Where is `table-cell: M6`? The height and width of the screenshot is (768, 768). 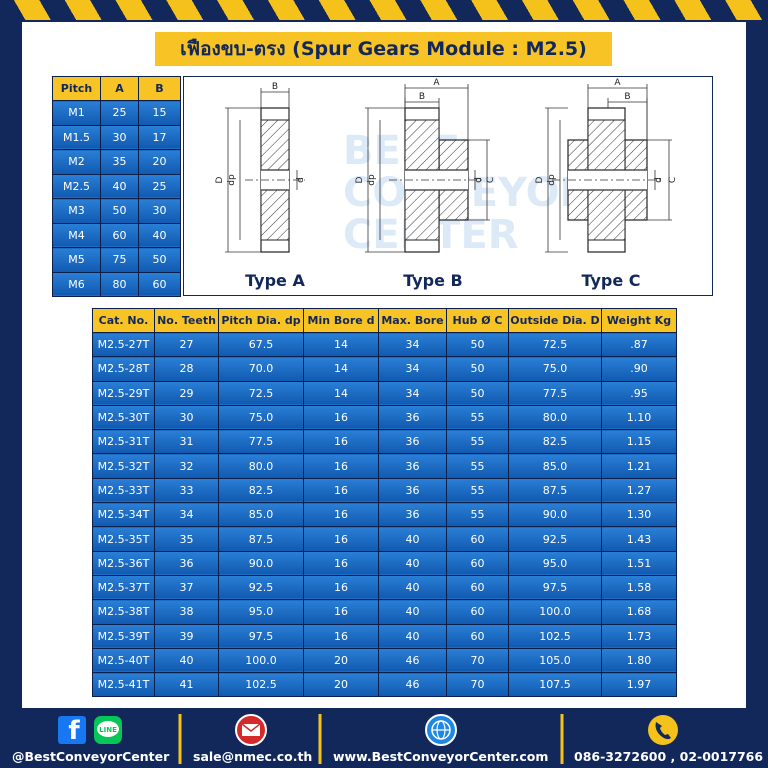 table-cell: M6 is located at coordinates (76, 284).